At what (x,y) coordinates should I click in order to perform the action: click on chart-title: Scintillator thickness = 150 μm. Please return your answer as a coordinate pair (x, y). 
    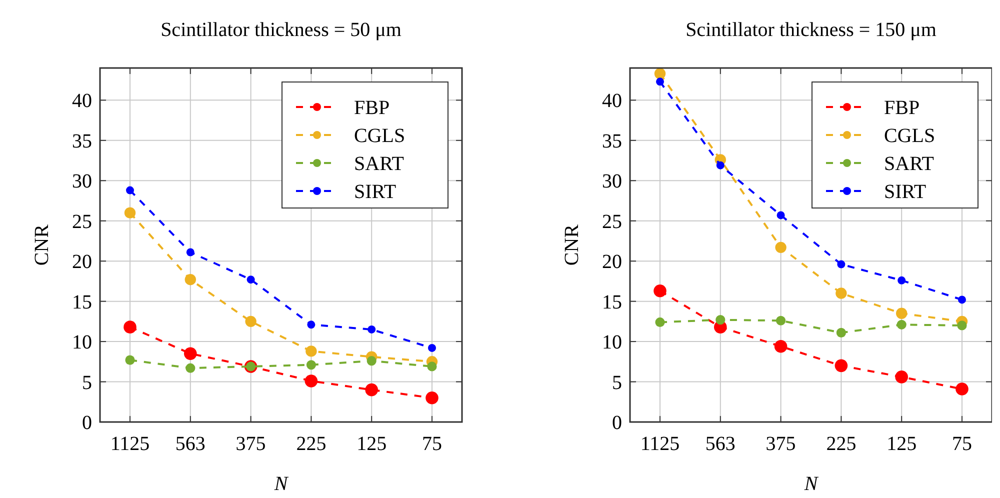
    Looking at the image, I should click on (811, 30).